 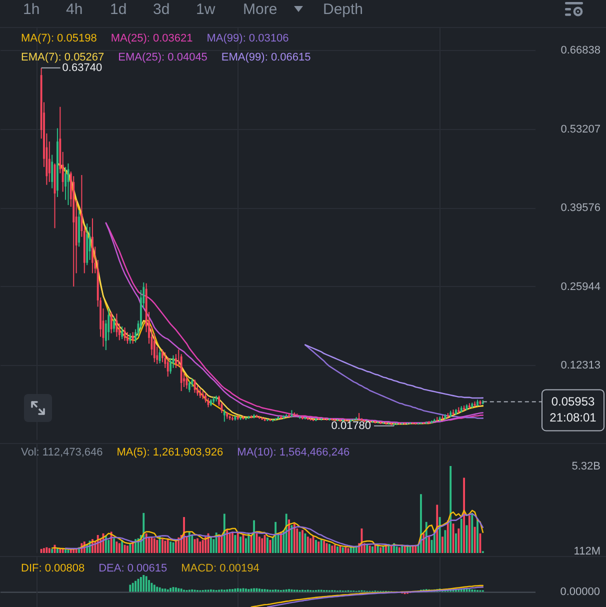 What do you see at coordinates (580, 592) in the screenshot?
I see `text: 0.00000` at bounding box center [580, 592].